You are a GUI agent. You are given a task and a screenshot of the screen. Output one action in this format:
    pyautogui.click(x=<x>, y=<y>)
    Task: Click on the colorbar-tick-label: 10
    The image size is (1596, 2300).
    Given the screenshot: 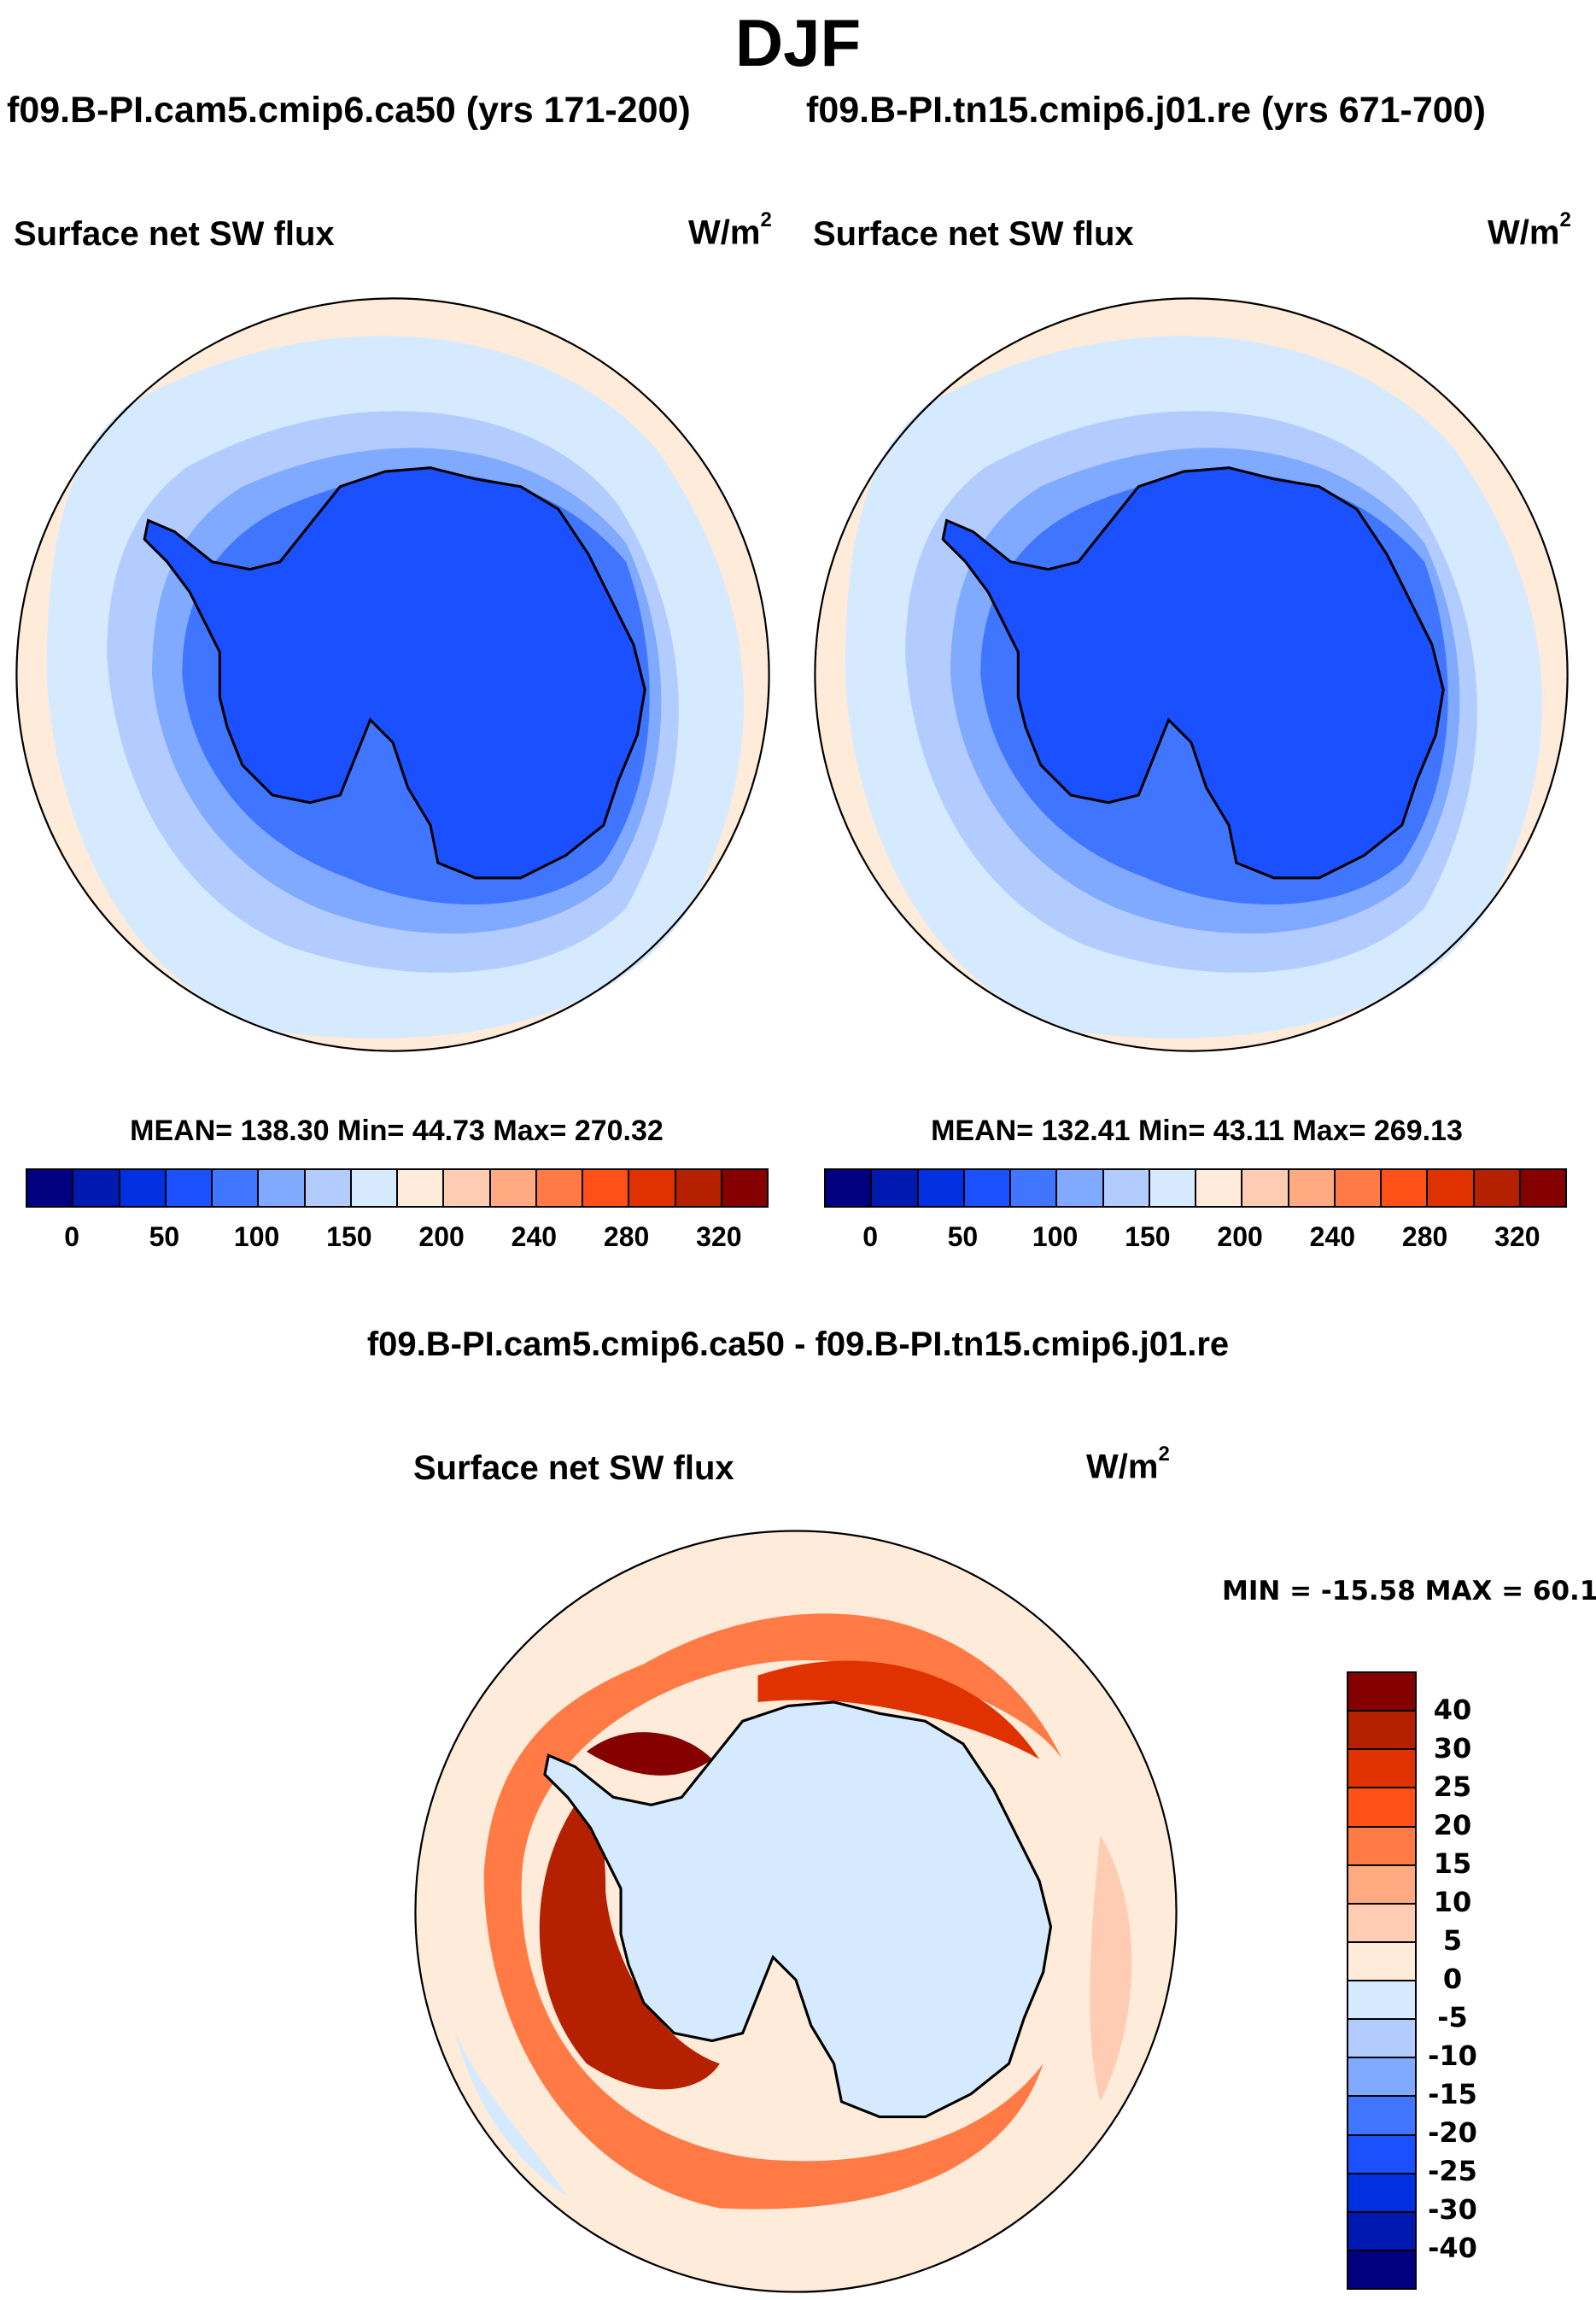 What is the action you would take?
    pyautogui.click(x=1452, y=1902)
    